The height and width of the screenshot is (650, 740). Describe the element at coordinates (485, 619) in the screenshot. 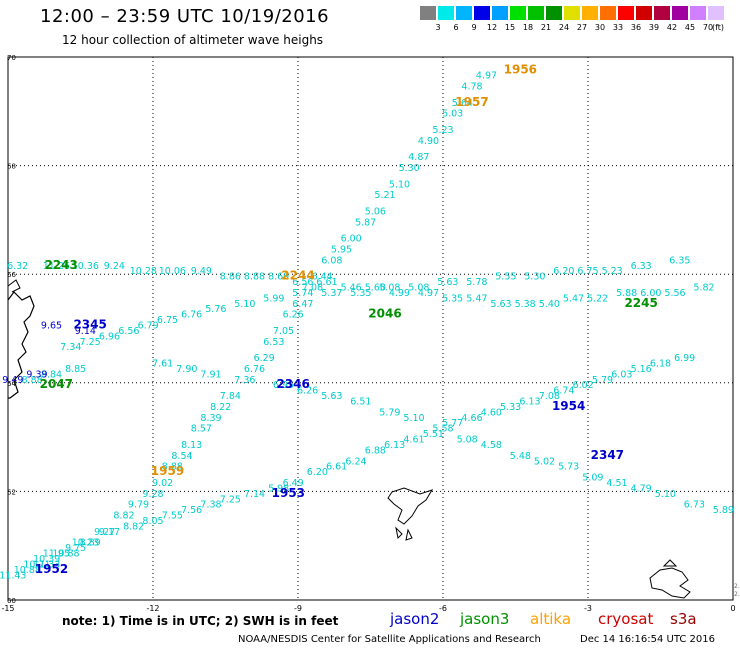

I see `legend-jason3: jason3` at that location.